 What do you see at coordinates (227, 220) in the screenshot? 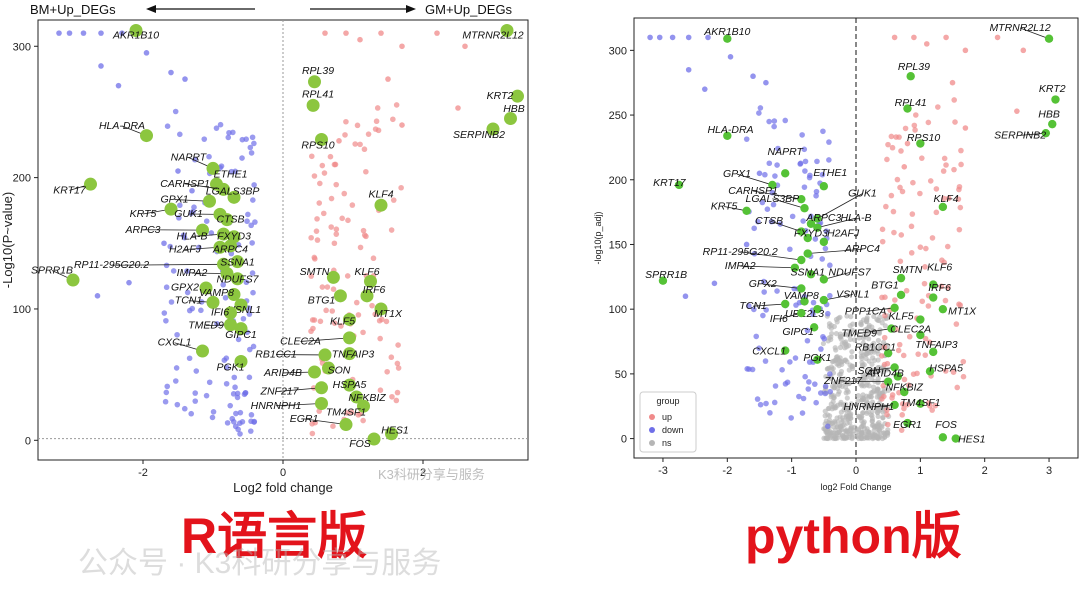
I see `gene-point-ctsb` at bounding box center [227, 220].